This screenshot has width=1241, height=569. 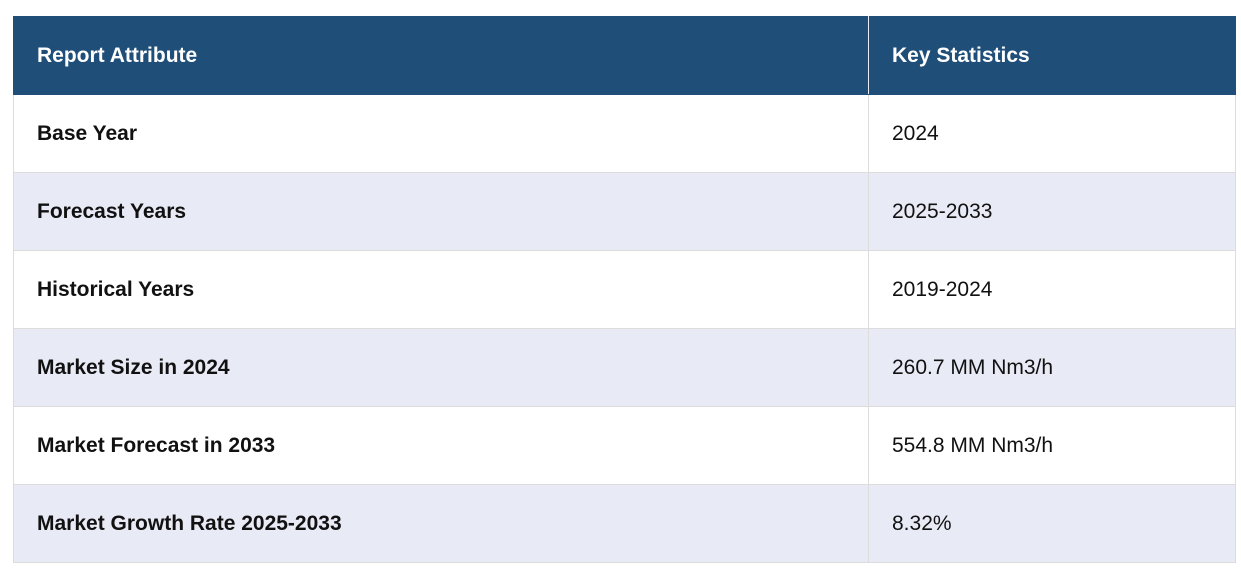 I want to click on row-value: 554.8 MM Nm3/h, so click(x=1052, y=445).